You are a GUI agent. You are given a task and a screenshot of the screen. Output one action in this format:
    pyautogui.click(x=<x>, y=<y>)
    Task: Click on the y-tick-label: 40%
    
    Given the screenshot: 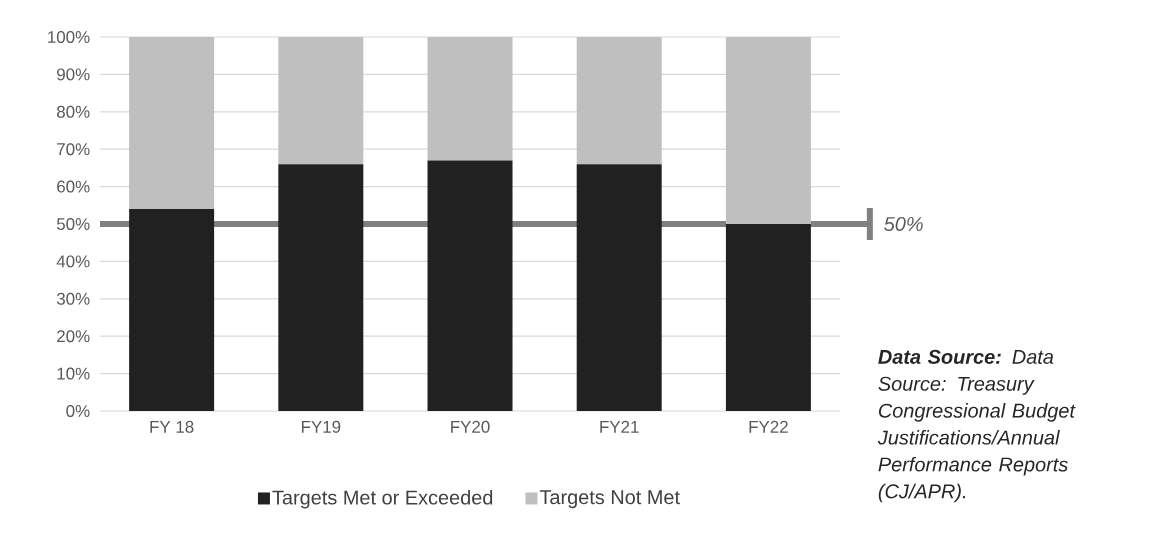 What is the action you would take?
    pyautogui.click(x=73, y=261)
    